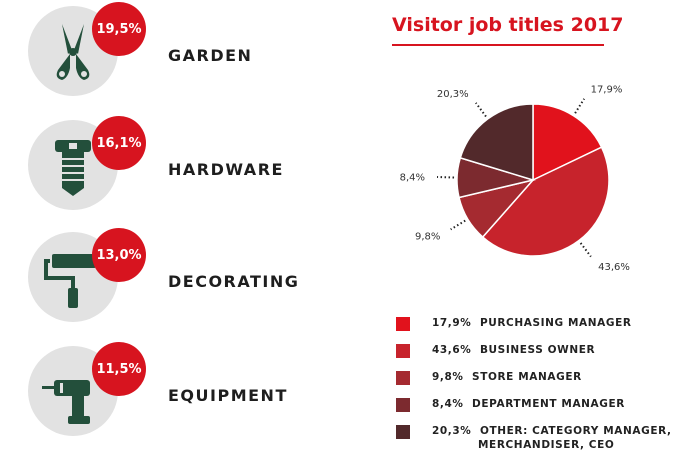  What do you see at coordinates (575, 431) in the screenshot?
I see `legend-label: OTHER: CATEGORY MANAGER,` at bounding box center [575, 431].